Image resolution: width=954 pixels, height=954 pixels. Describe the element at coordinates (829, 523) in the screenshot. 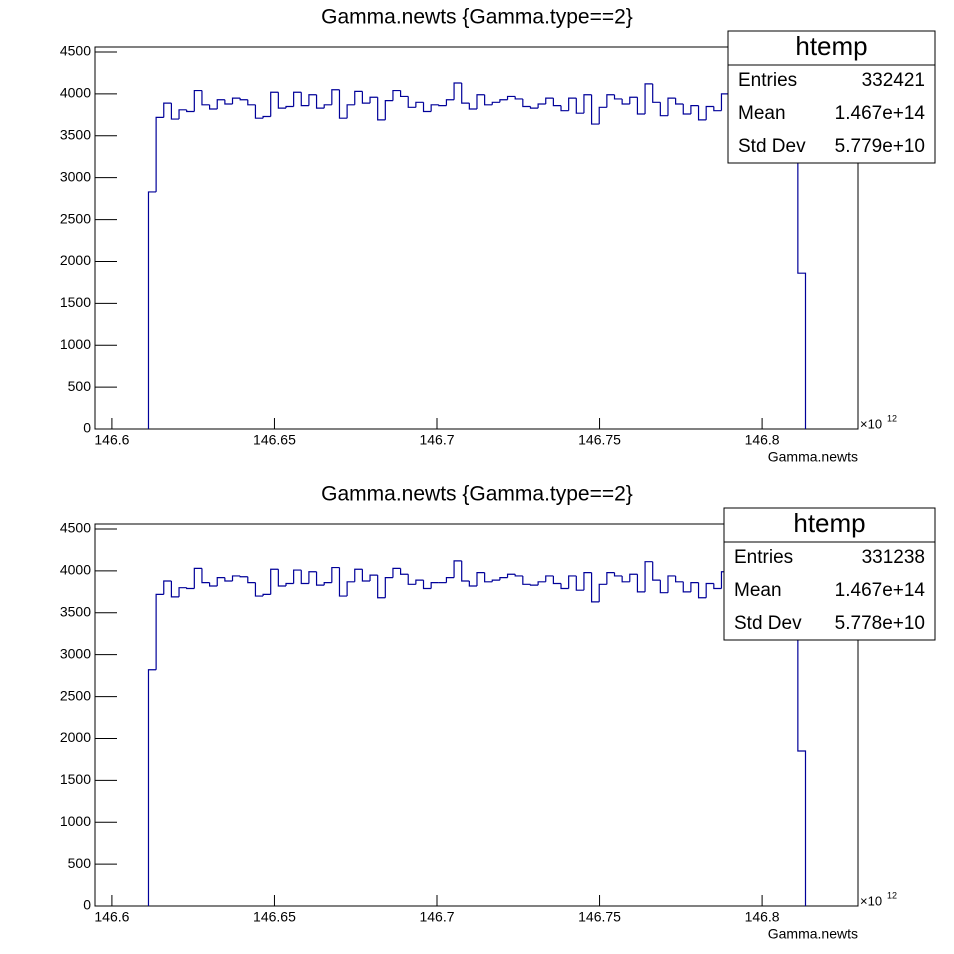

I see `stats-title: htemp` at that location.